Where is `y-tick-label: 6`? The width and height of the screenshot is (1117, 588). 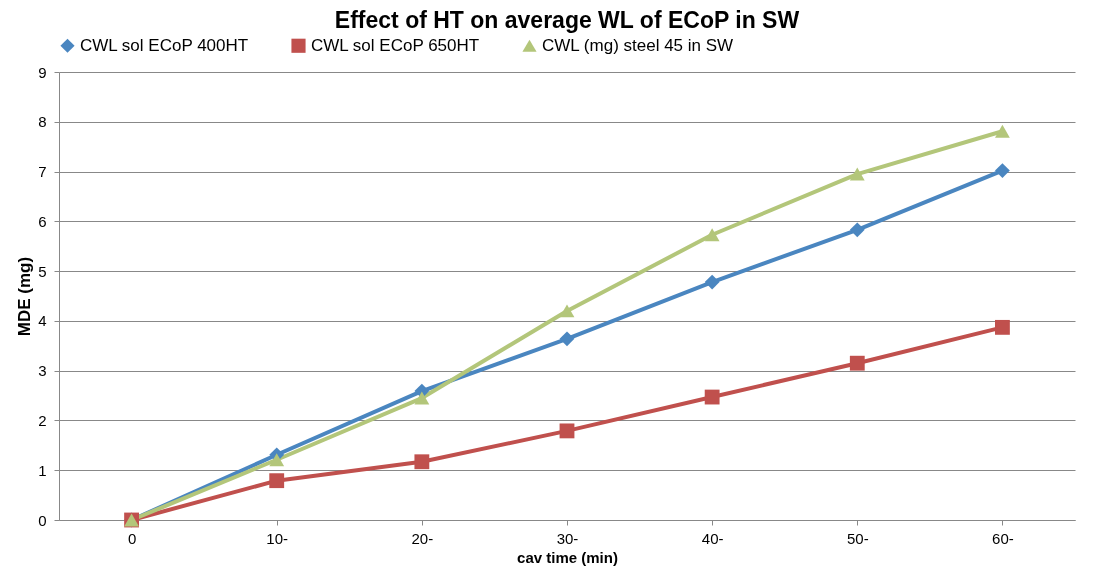 y-tick-label: 6 is located at coordinates (42, 221).